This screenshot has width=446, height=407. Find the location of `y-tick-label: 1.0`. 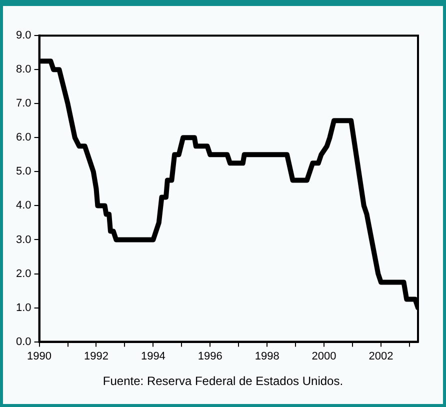

y-tick-label: 1.0 is located at coordinates (24, 308).